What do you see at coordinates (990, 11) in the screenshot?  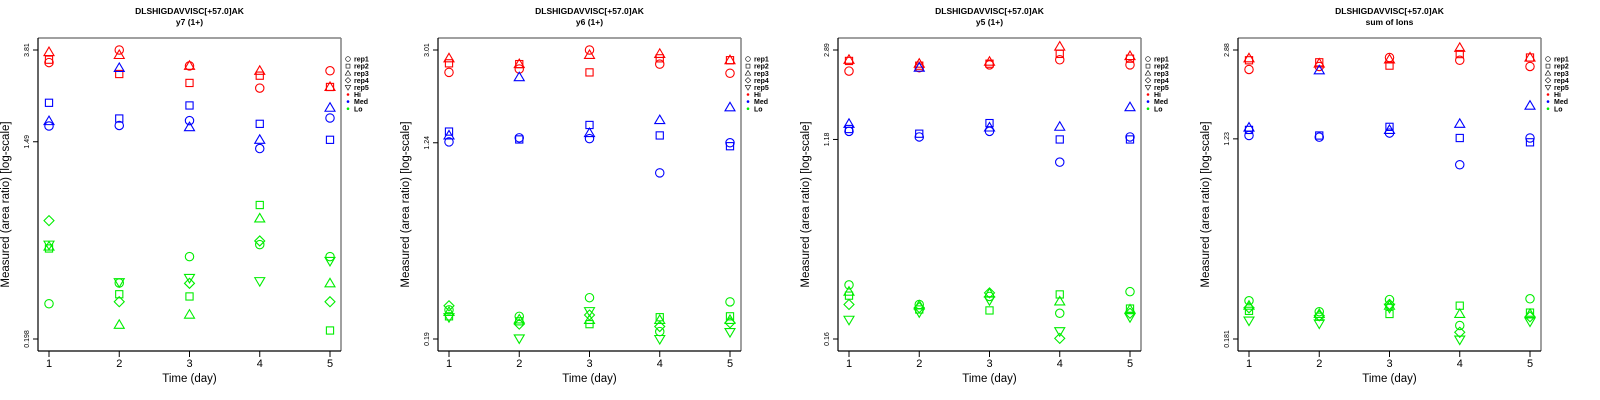 I see `chart-title: DLSHIGDAVVISC[+57.0]AK` at bounding box center [990, 11].